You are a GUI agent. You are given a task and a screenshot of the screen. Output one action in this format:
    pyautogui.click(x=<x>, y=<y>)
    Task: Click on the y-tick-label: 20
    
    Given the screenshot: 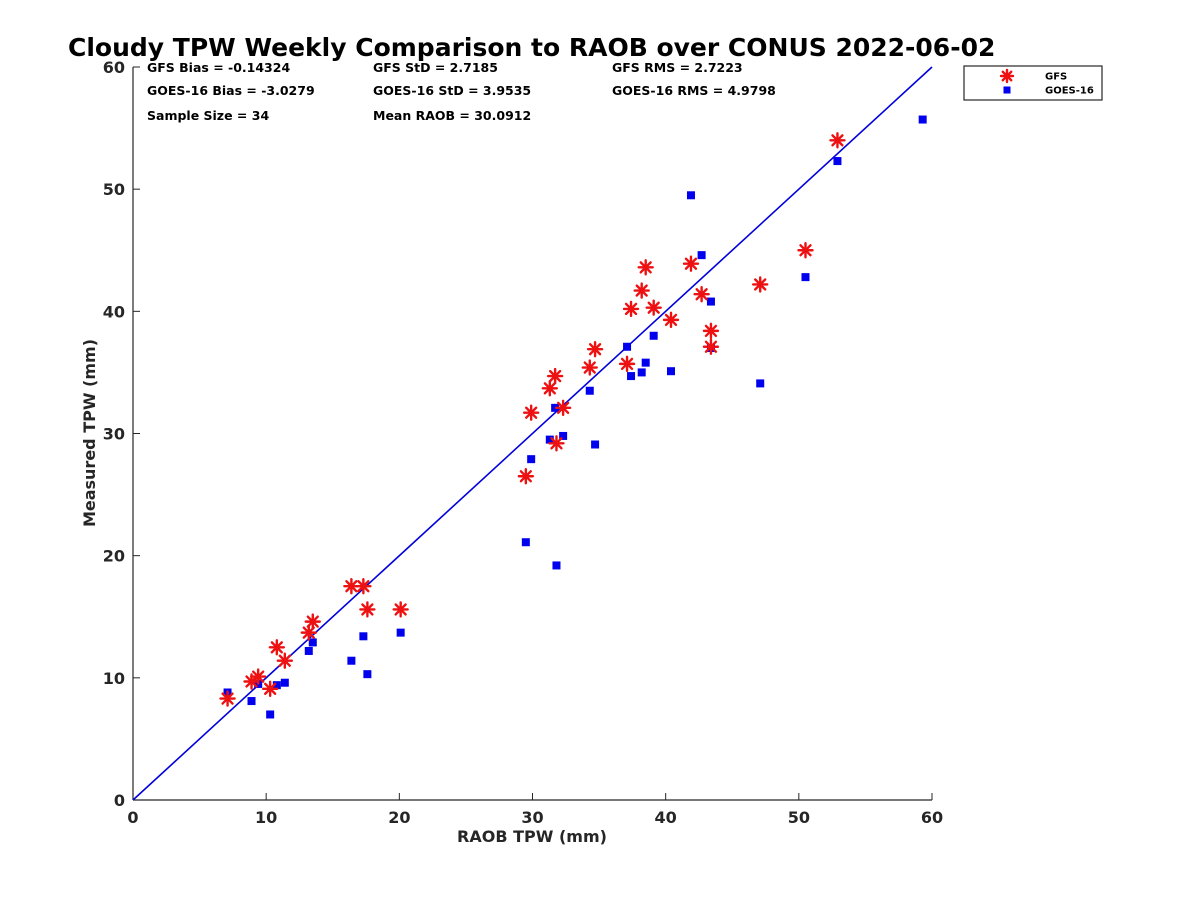 What is the action you would take?
    pyautogui.click(x=114, y=556)
    